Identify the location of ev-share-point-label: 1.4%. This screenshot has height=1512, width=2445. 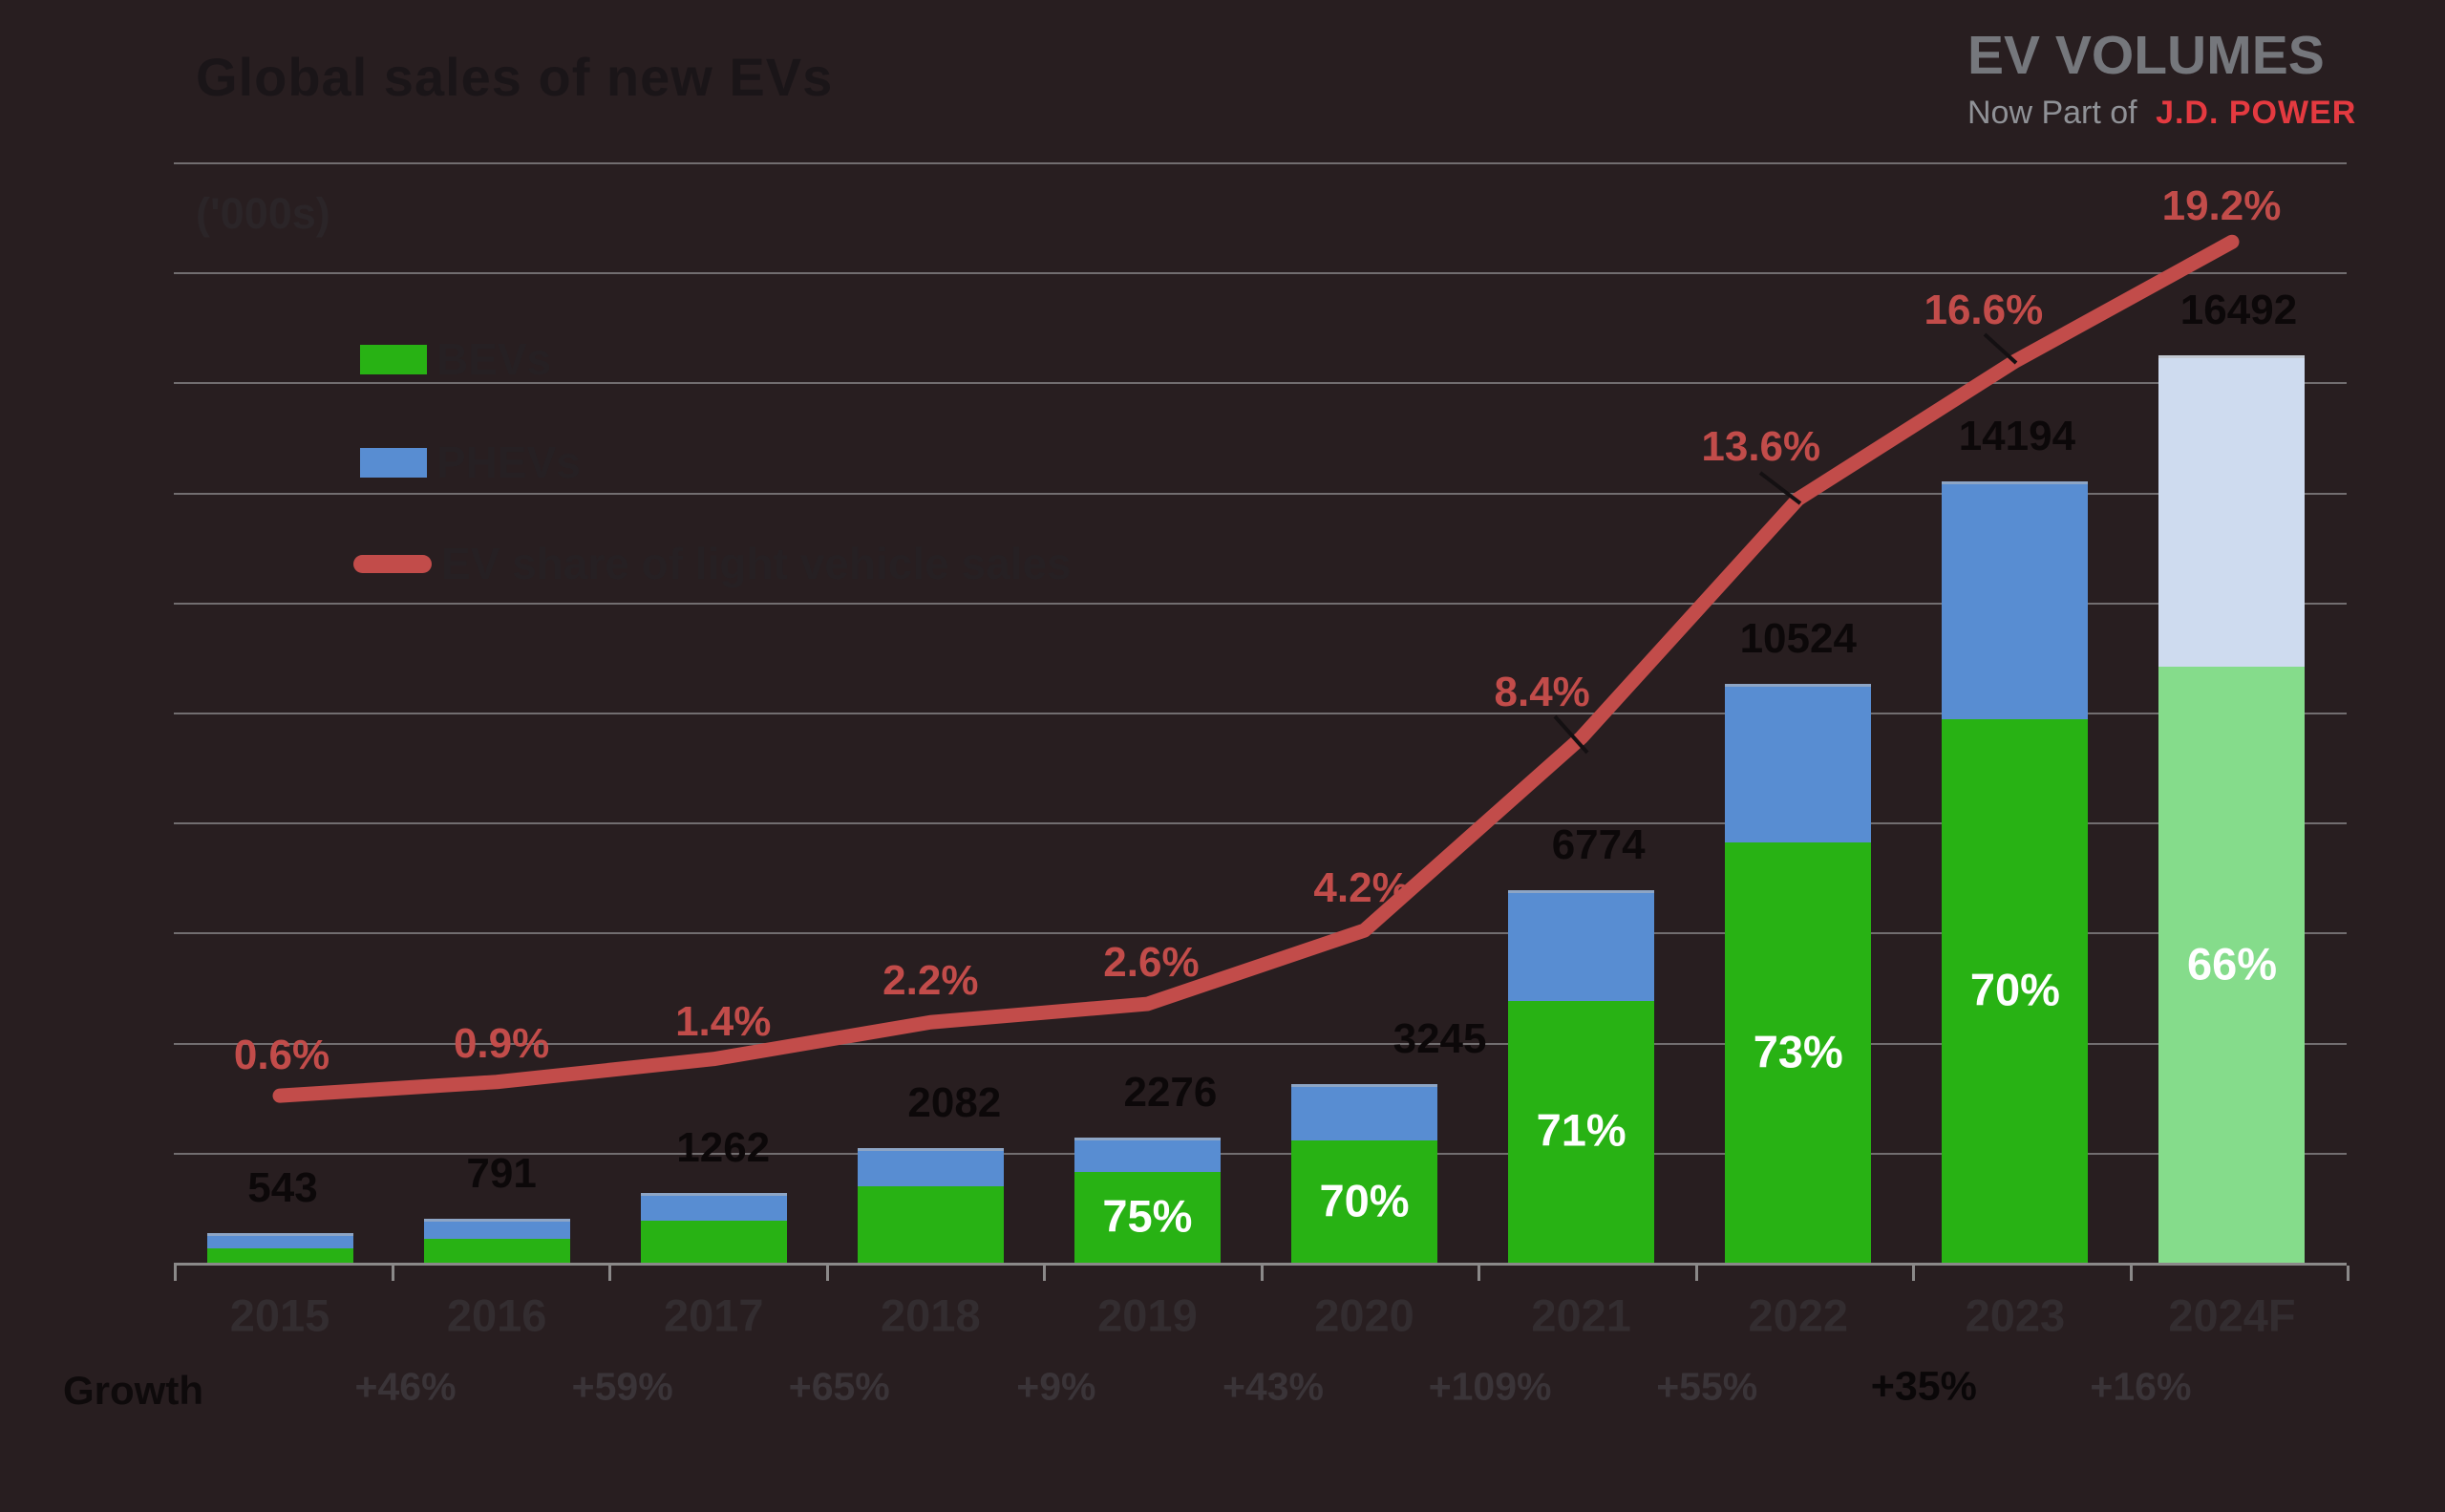
(723, 1021).